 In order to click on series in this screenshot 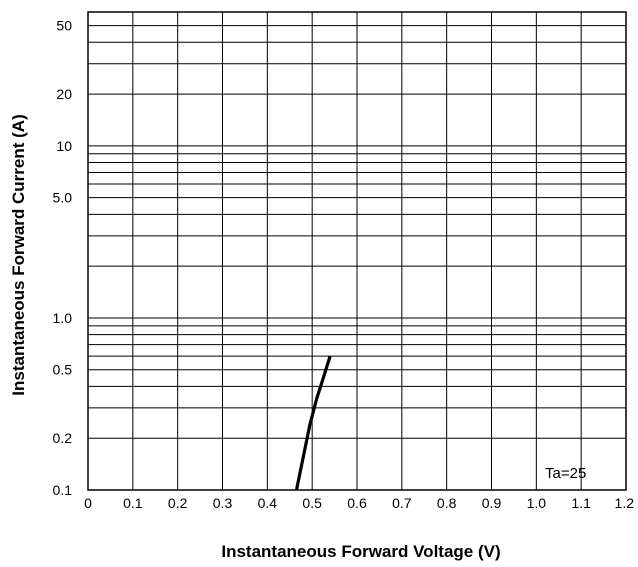, I will do `click(313, 423)`.